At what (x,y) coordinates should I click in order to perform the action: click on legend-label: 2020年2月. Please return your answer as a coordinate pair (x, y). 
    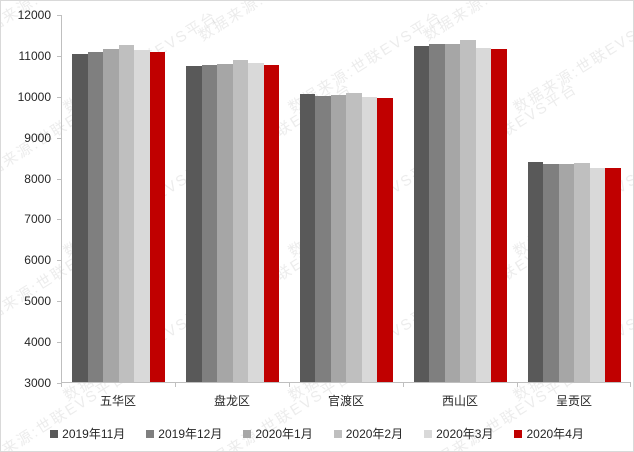
    Looking at the image, I should click on (374, 434).